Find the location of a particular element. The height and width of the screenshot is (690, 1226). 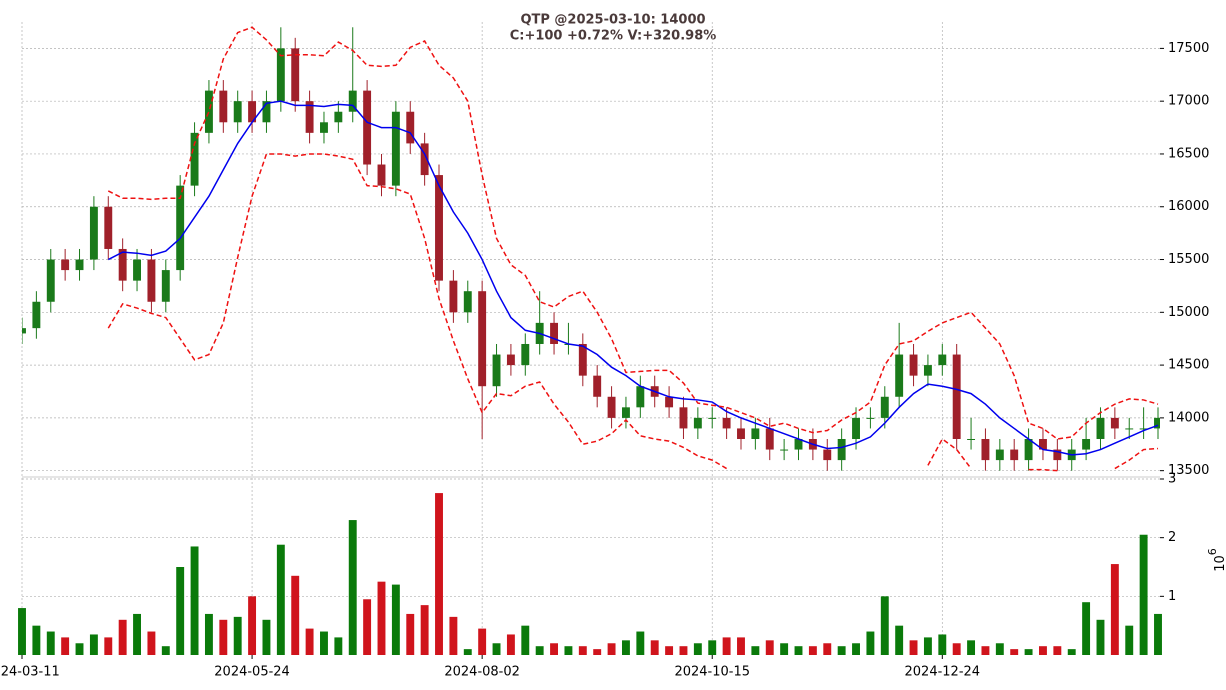

y-tick-label: 17500 is located at coordinates (1188, 48).